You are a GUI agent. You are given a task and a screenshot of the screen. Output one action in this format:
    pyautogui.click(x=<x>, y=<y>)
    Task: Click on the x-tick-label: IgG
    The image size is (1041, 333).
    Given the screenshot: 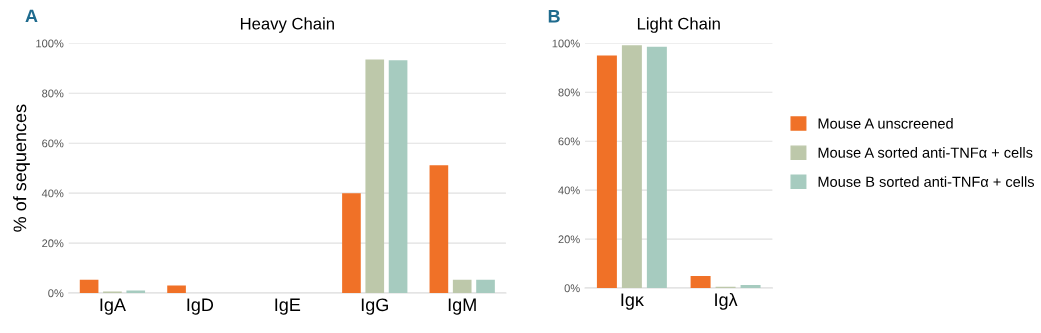 What is the action you would take?
    pyautogui.click(x=374, y=306)
    